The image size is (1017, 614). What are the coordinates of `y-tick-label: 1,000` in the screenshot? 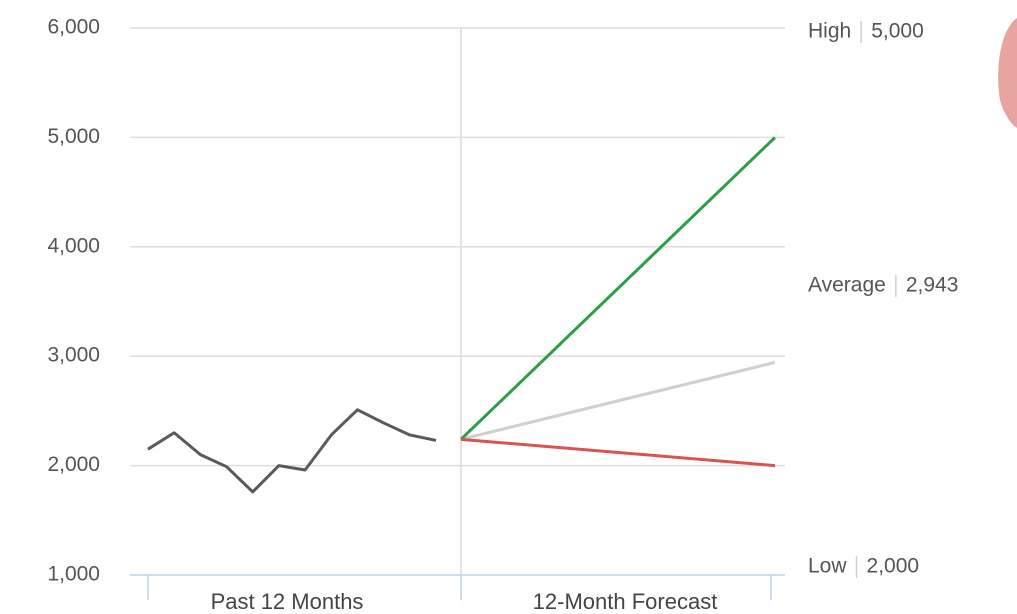 It's located at (73, 574).